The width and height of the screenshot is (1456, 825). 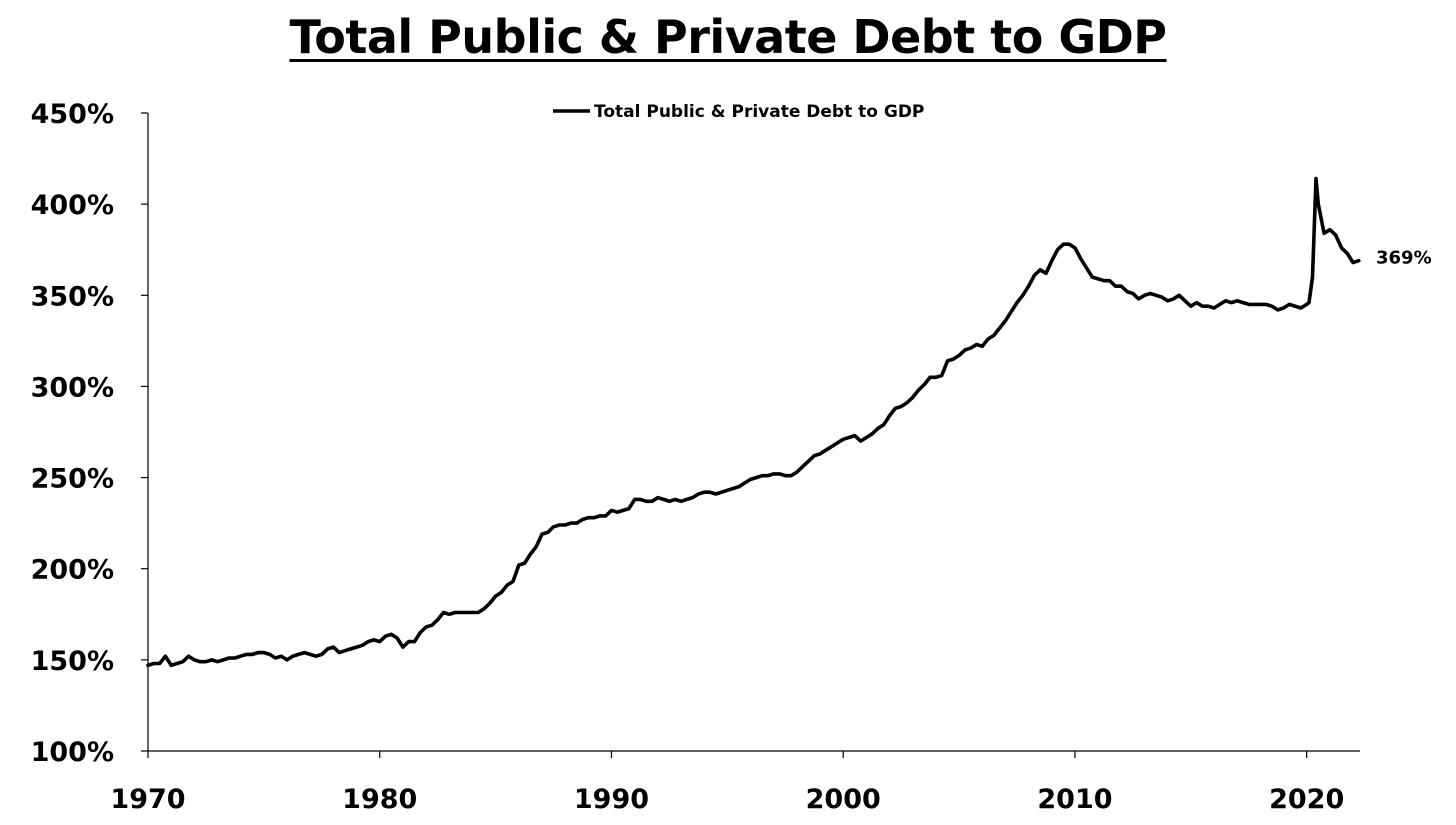 What do you see at coordinates (72, 479) in the screenshot?
I see `y-tick-label: 250%` at bounding box center [72, 479].